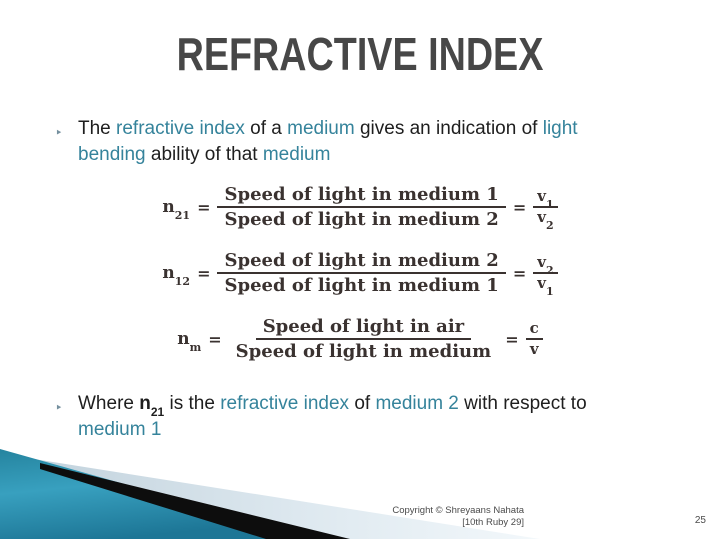  Describe the element at coordinates (195, 501) in the screenshot. I see `black-stripe` at that location.